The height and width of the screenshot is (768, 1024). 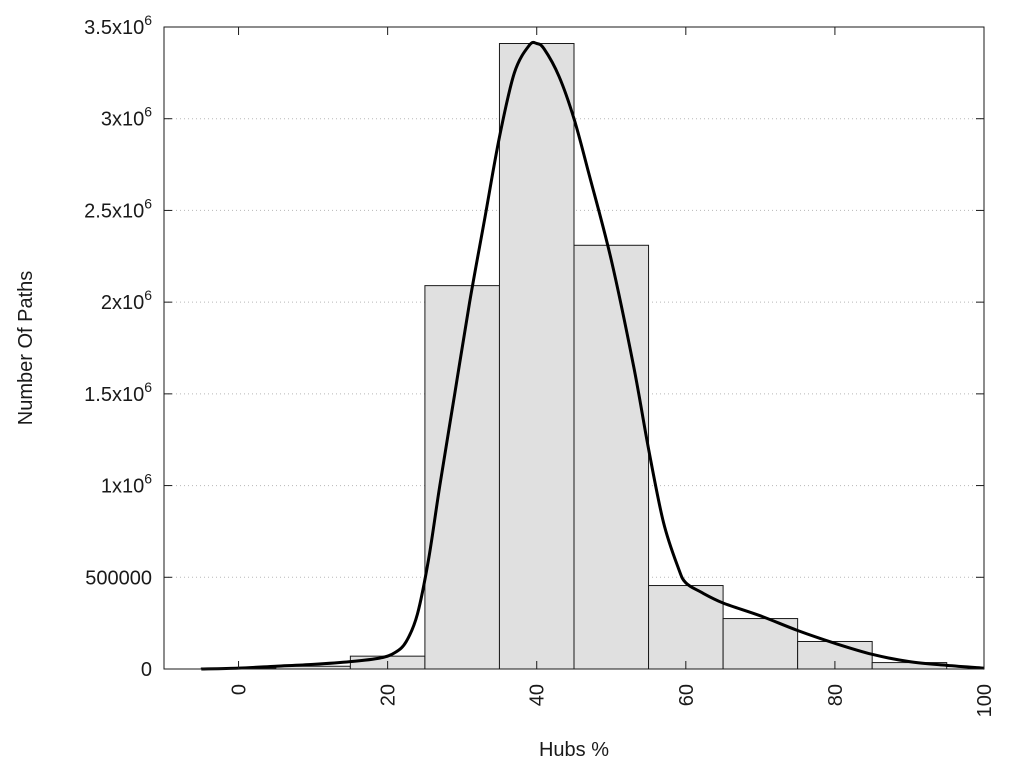 What do you see at coordinates (126, 300) in the screenshot?
I see `y-tick-label: 2x10⁶` at bounding box center [126, 300].